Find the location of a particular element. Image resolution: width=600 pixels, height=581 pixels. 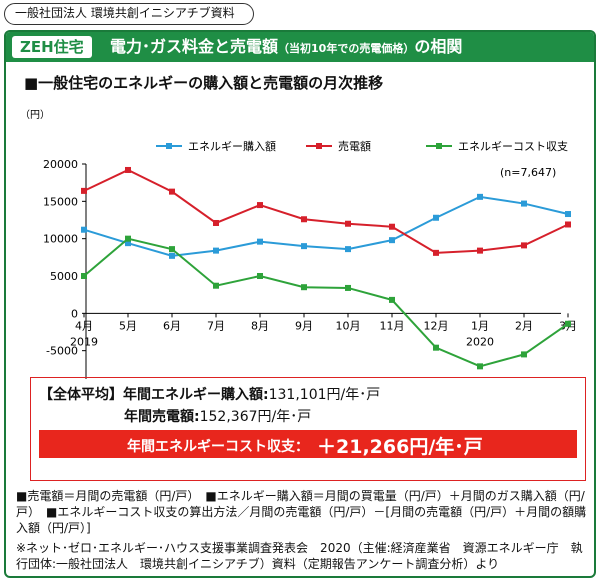

y-tick-label: 15000 is located at coordinates (60, 201).